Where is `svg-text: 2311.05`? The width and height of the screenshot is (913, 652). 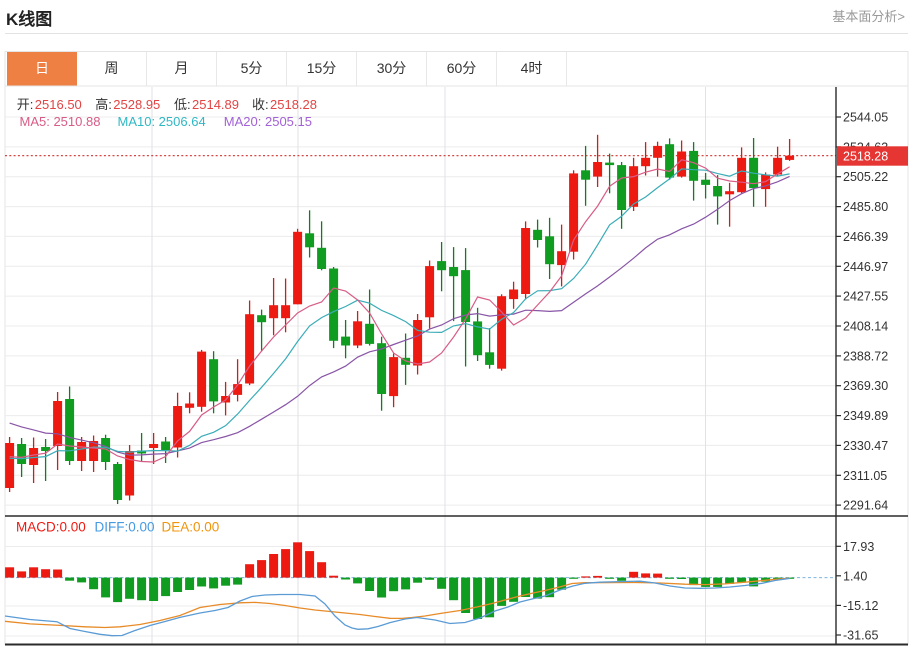 svg-text: 2311.05 is located at coordinates (865, 476).